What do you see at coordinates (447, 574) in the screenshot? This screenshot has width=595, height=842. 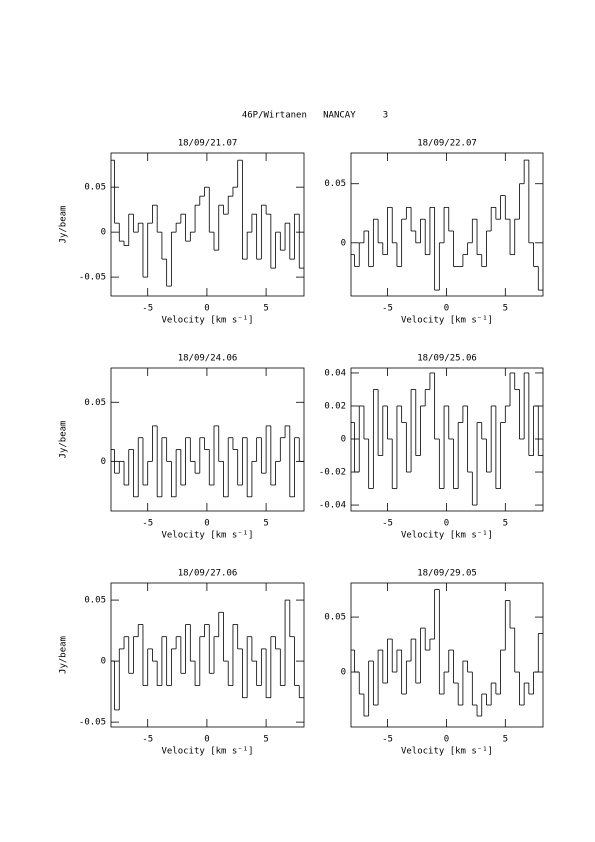 I see `panel-title: 18/09/29.05` at bounding box center [447, 574].